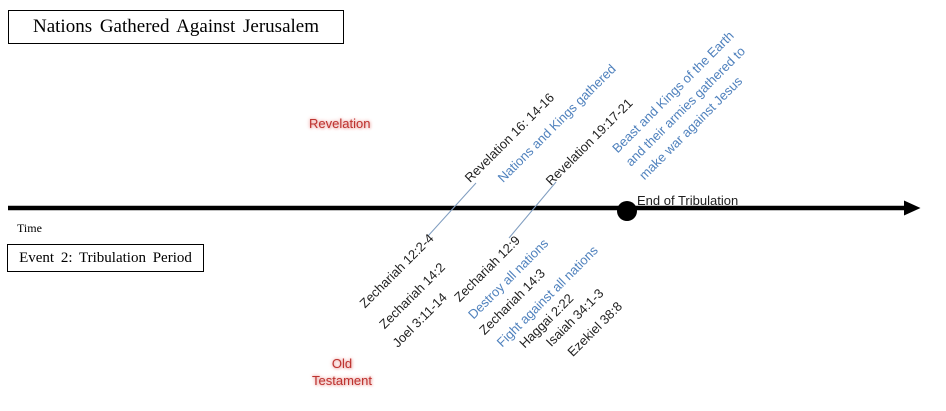 The image size is (946, 411). I want to click on event-label: Event 2: Tribulation Period, so click(105, 257).